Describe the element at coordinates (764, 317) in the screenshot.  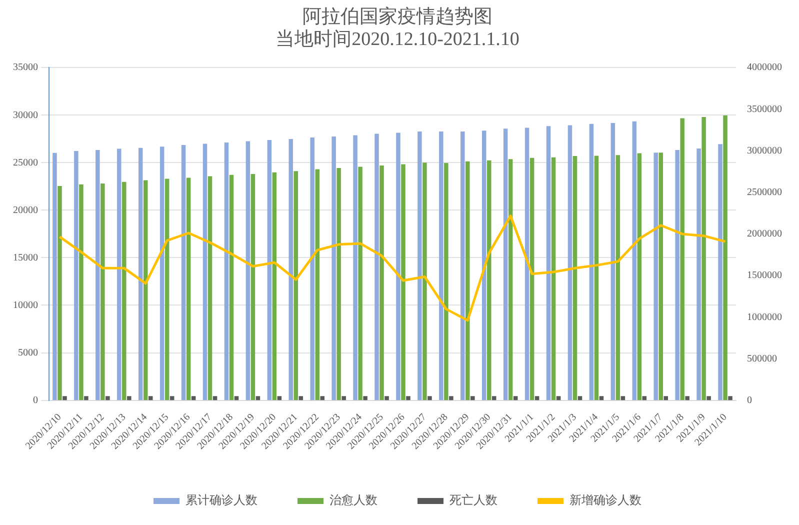
I see `y2-tick-label: 1000000` at that location.